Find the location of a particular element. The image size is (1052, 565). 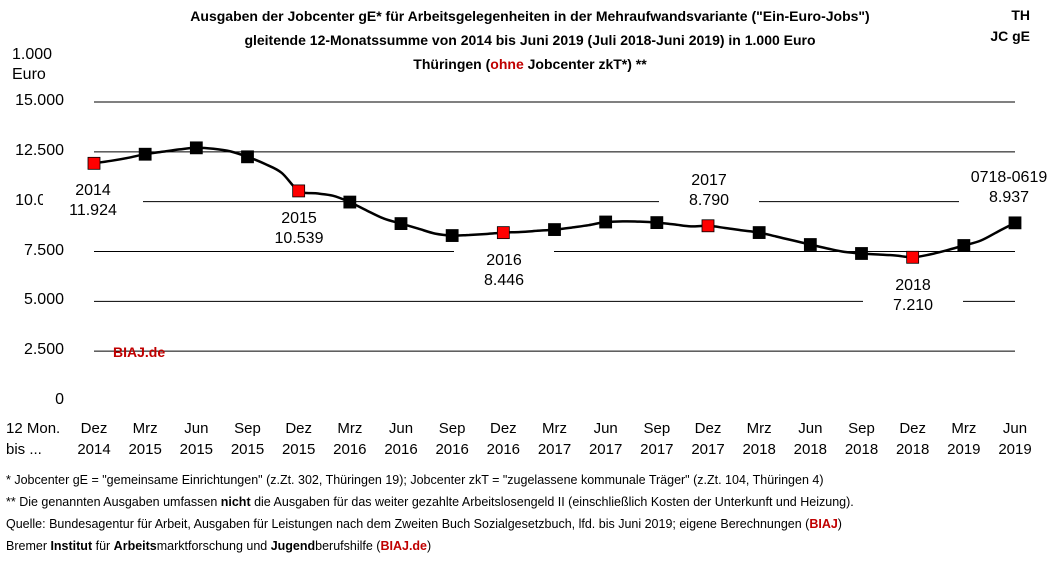

y-tick-label: 12.500 is located at coordinates (39, 150).